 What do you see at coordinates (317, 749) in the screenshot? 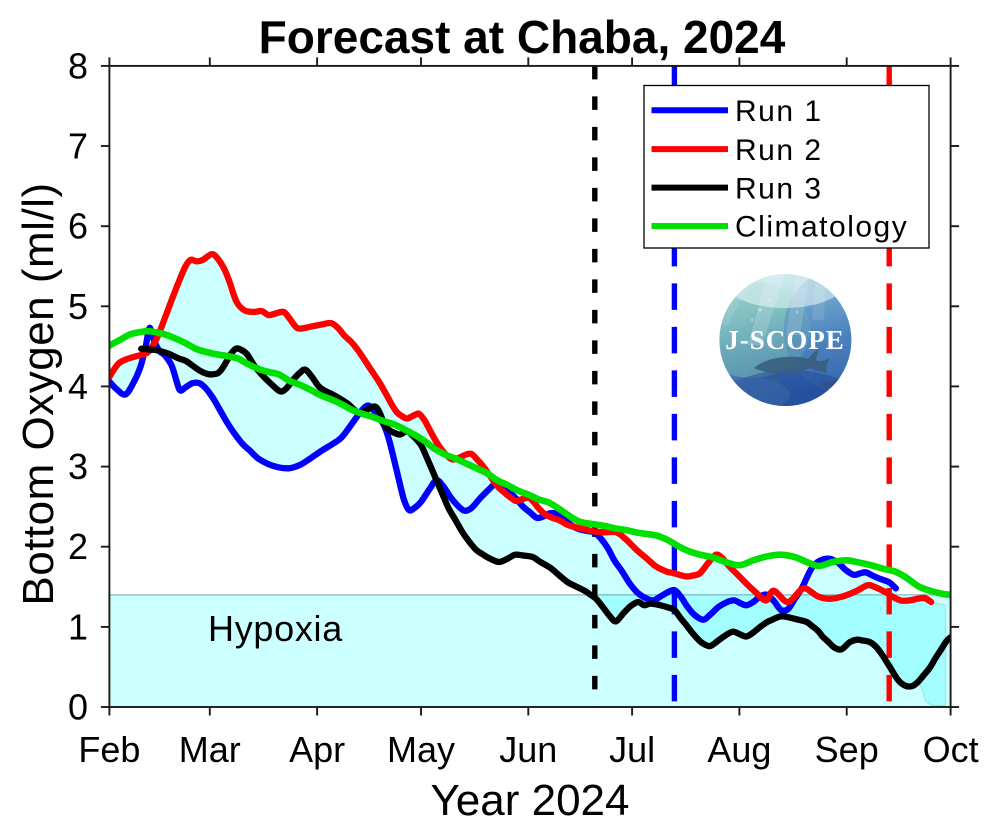
I see `svg-text: Apr` at bounding box center [317, 749].